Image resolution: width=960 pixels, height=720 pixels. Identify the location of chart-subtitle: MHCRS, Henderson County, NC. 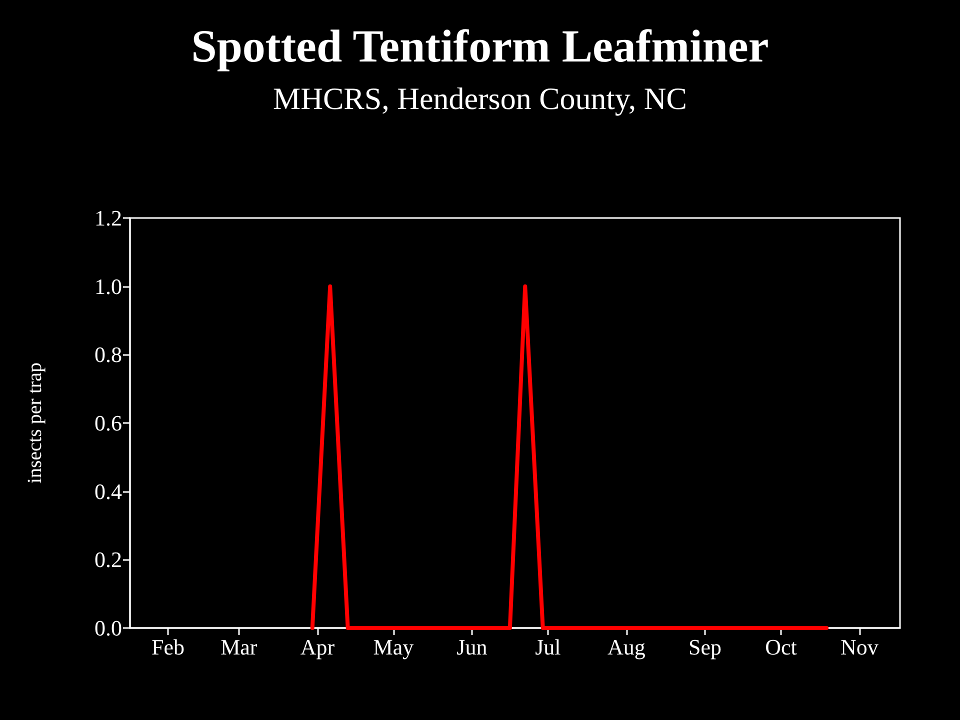
(480, 98).